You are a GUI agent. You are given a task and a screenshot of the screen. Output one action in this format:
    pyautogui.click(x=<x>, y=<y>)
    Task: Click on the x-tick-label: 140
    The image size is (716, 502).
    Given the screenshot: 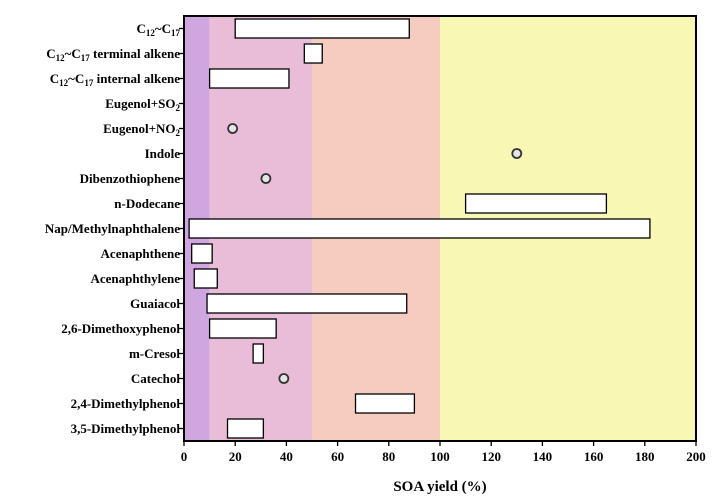 What is the action you would take?
    pyautogui.click(x=543, y=456)
    